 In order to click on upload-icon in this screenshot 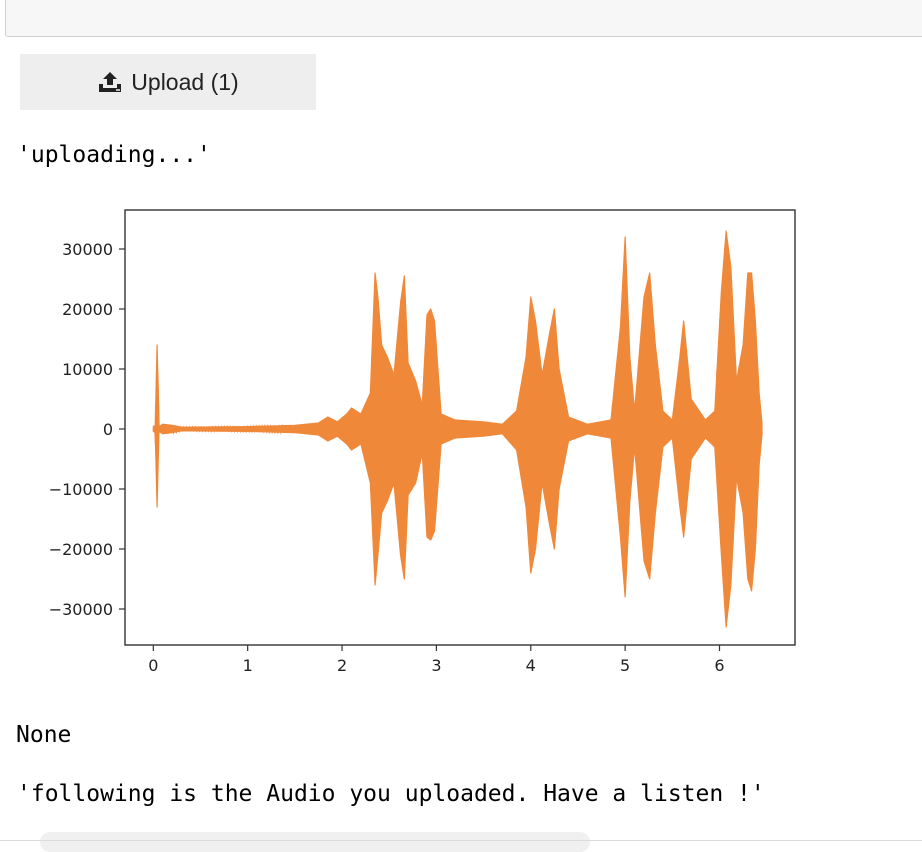, I will do `click(110, 82)`.